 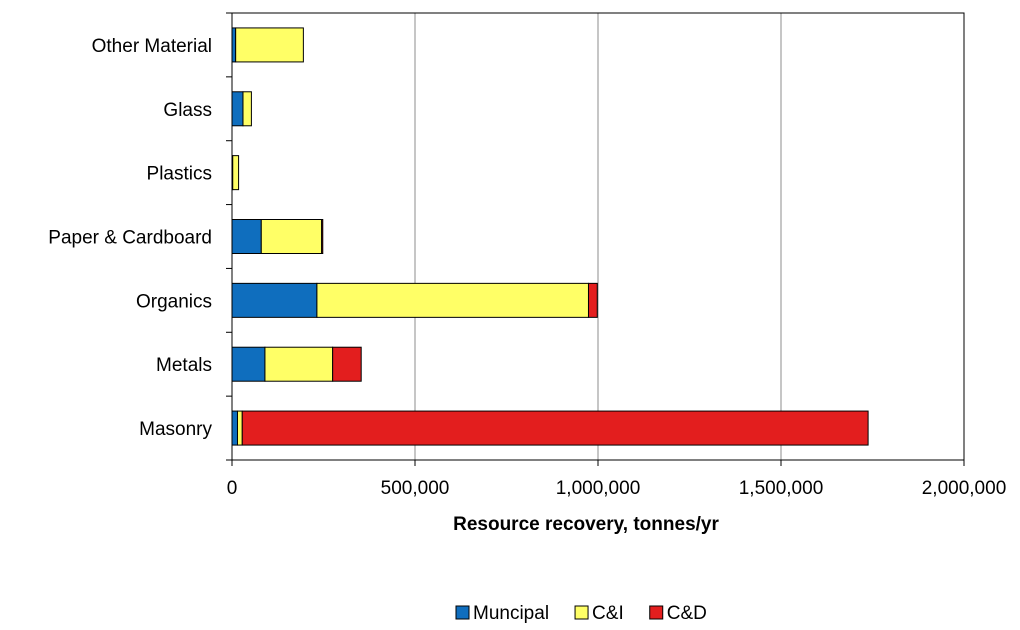 I want to click on y-tick-label: Masonry, so click(x=175, y=429).